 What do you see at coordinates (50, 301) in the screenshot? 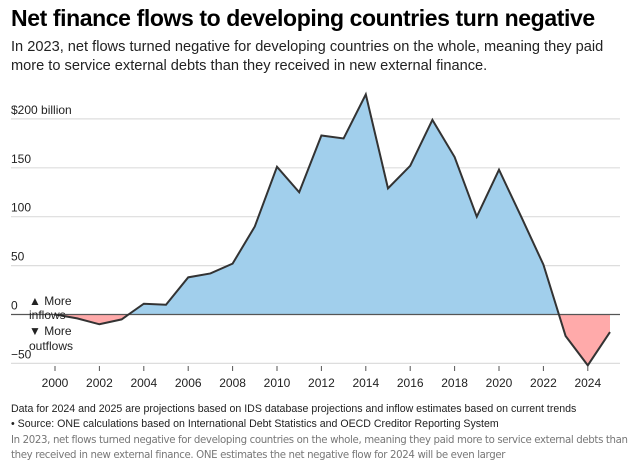
I see `annotation-more-inflows-line1: ▲ More` at bounding box center [50, 301].